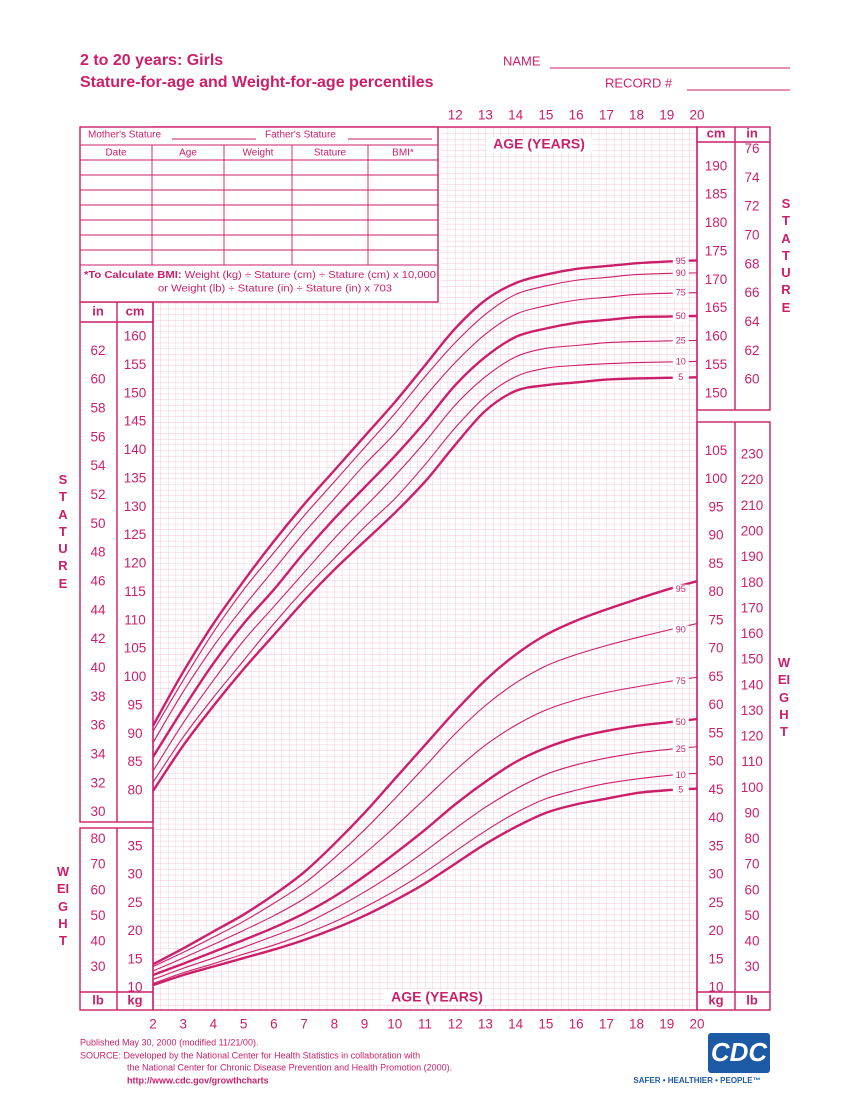  What do you see at coordinates (403, 153) in the screenshot?
I see `column-header: BMI*` at bounding box center [403, 153].